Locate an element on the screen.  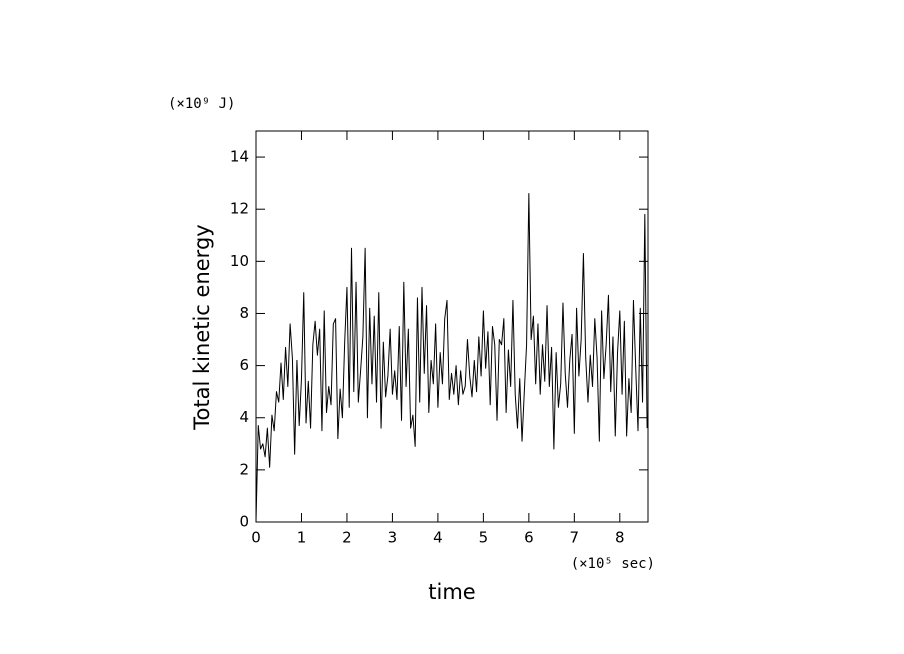
y-tick-label: 8 is located at coordinates (244, 313).